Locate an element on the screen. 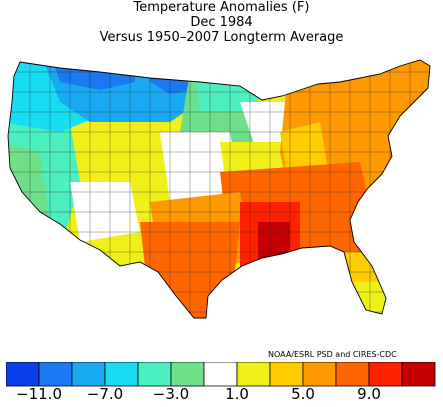 The image size is (443, 407). map-baseline: Versus 1950–2007 Longterm Average is located at coordinates (221, 37).